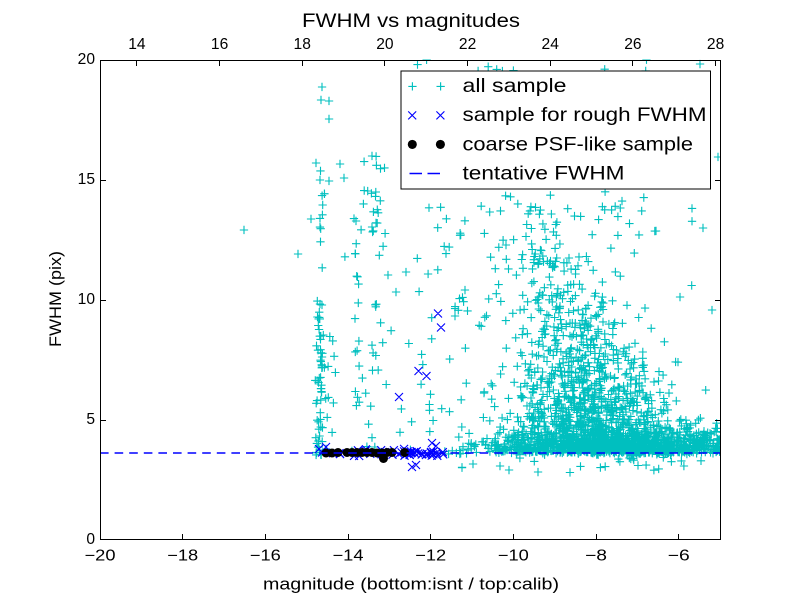  What do you see at coordinates (632, 44) in the screenshot?
I see `svg-text: 26` at bounding box center [632, 44].